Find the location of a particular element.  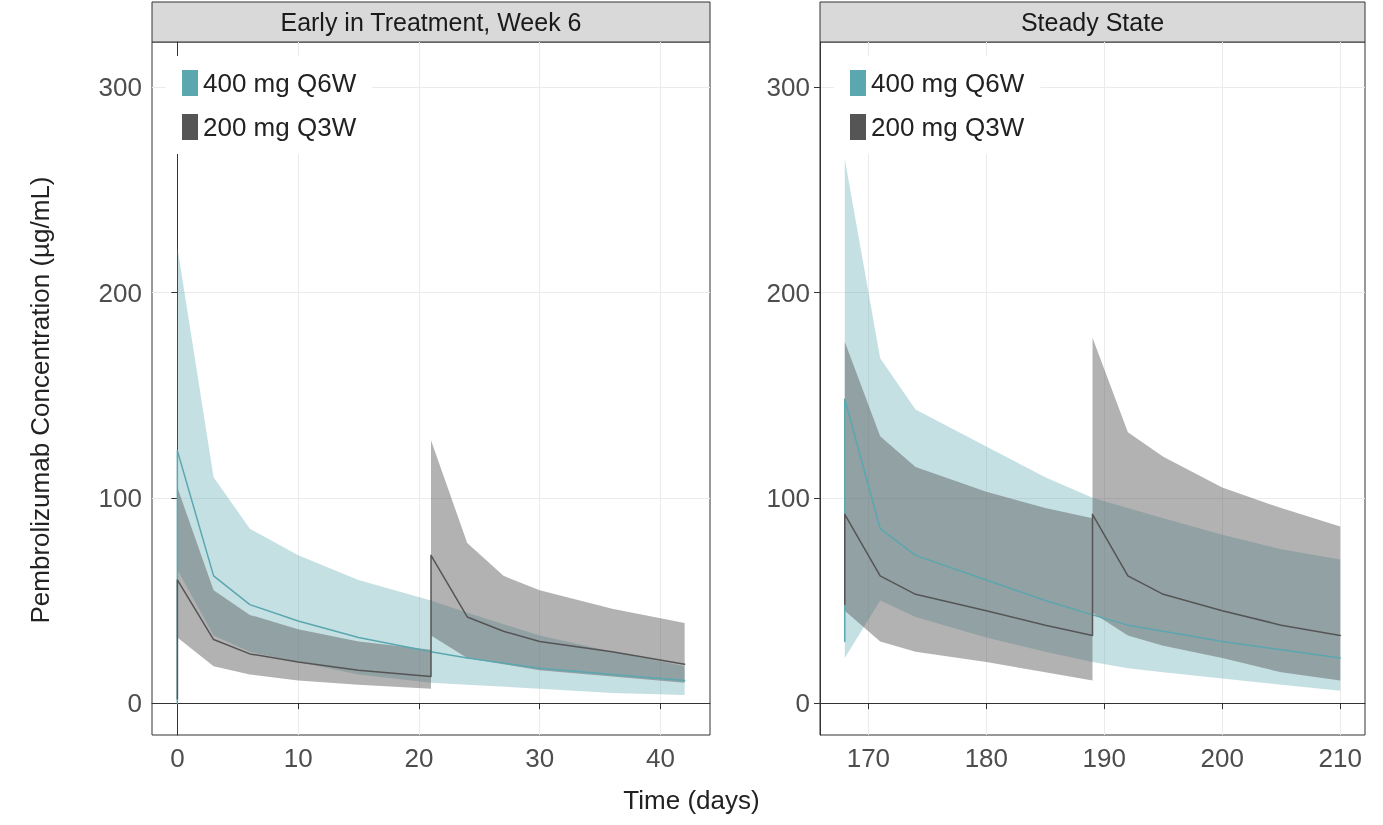

x-tick-label: 200 is located at coordinates (1222, 758).